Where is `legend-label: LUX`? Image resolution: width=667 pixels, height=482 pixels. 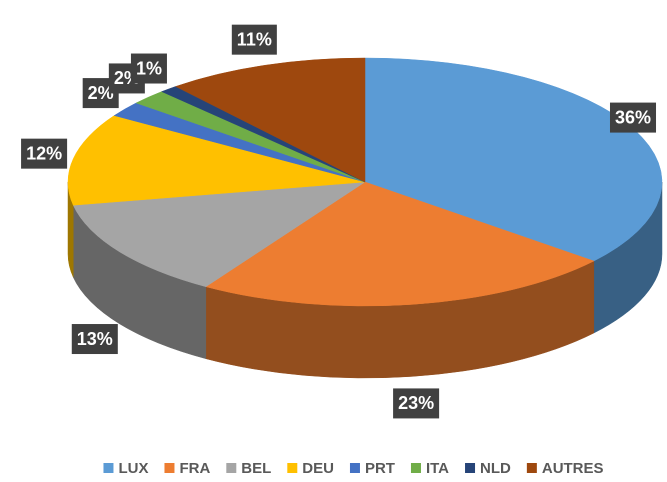 legend-label: LUX is located at coordinates (133, 468).